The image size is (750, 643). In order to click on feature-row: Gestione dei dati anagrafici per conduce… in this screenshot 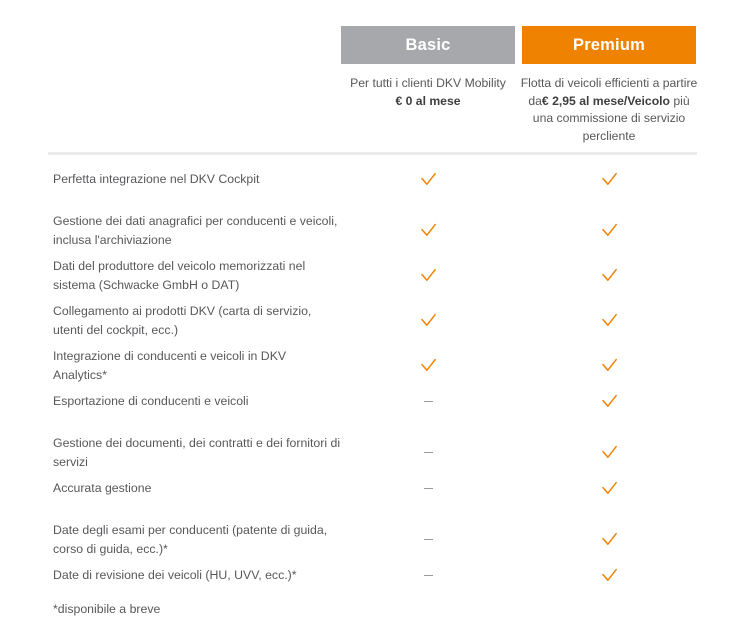, I will do `click(375, 226)`.